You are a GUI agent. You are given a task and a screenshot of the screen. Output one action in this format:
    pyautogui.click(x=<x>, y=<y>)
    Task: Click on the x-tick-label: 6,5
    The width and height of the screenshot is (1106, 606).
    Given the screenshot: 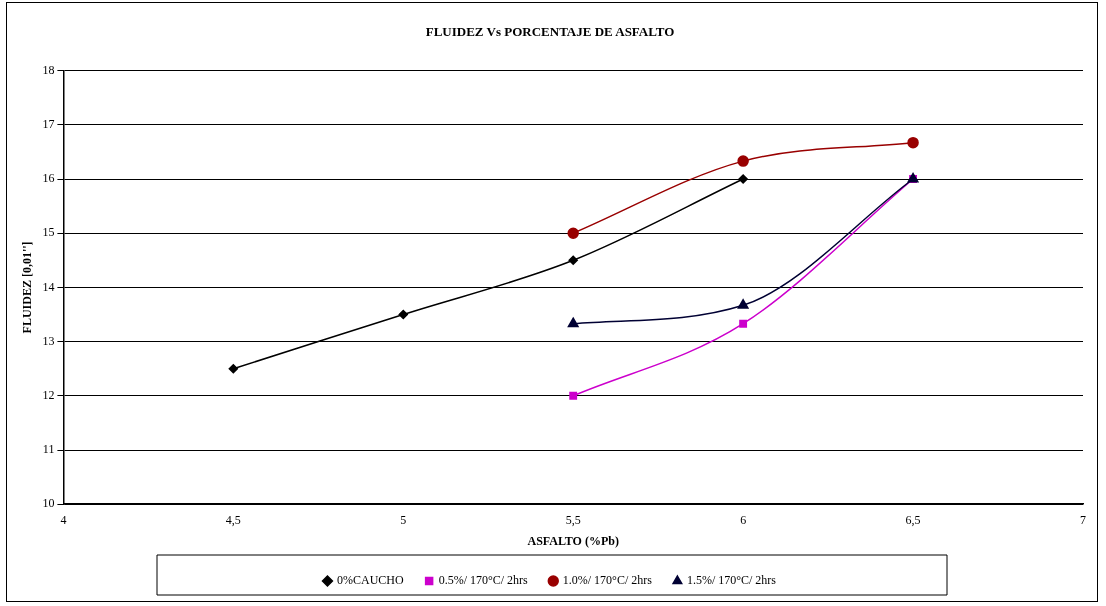 What is the action you would take?
    pyautogui.click(x=913, y=519)
    